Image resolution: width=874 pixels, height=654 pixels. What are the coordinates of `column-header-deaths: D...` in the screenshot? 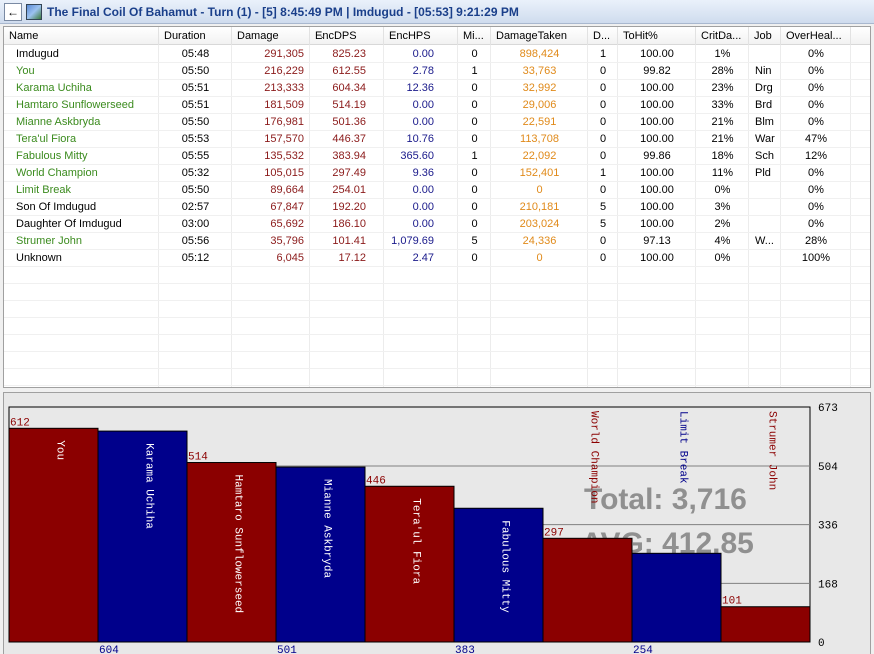 It's located at (603, 36).